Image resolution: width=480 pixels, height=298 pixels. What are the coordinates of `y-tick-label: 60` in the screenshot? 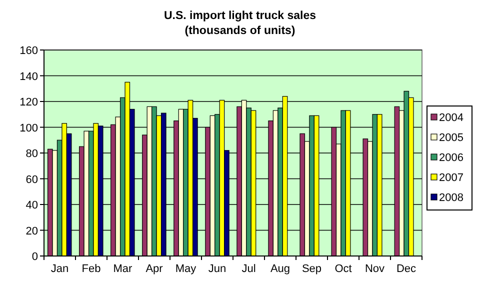 It's located at (32, 180).